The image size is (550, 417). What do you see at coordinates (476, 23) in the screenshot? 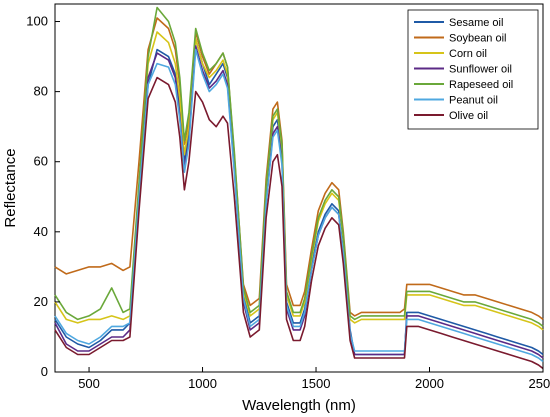
I see `legend-label: Sesame oil` at bounding box center [476, 23].